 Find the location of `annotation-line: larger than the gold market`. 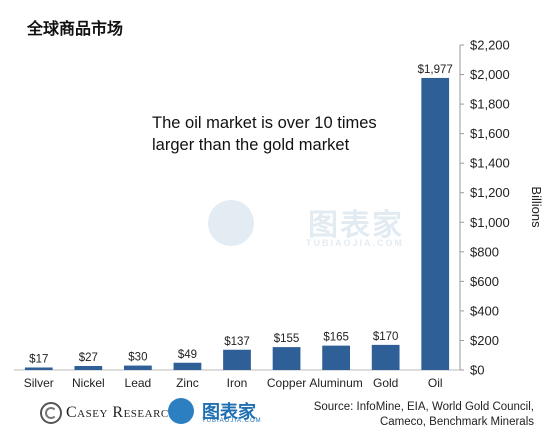

annotation-line: larger than the gold market is located at coordinates (251, 145).